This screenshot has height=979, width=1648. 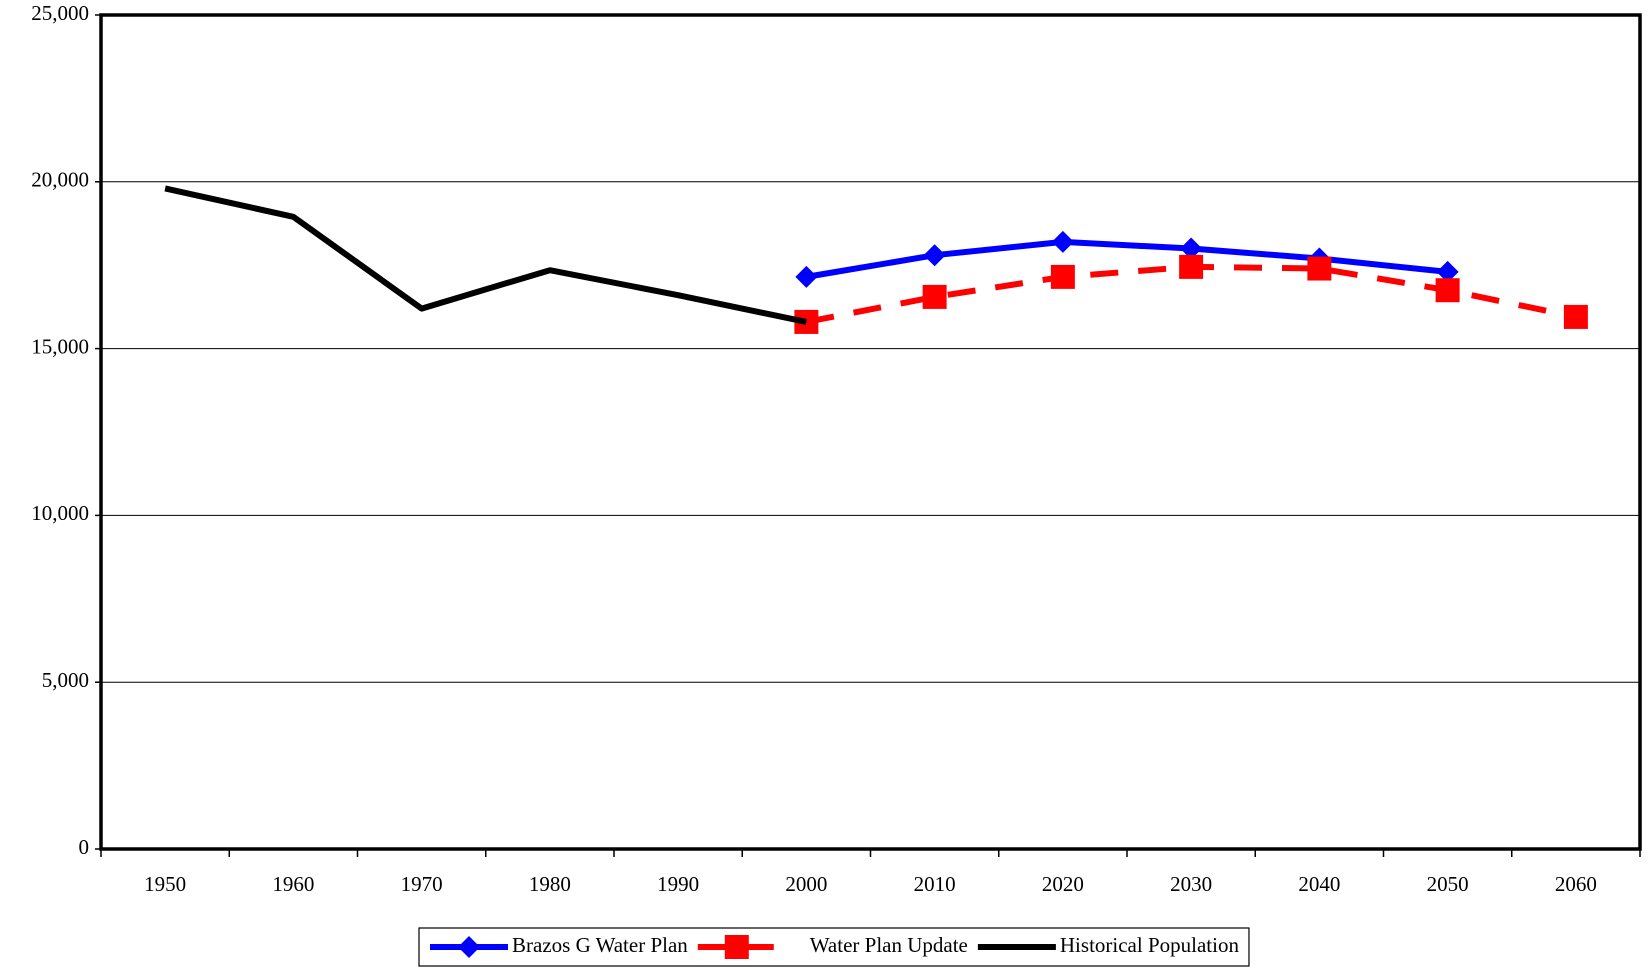 I want to click on y-tick-label: 25,000, so click(x=60, y=13).